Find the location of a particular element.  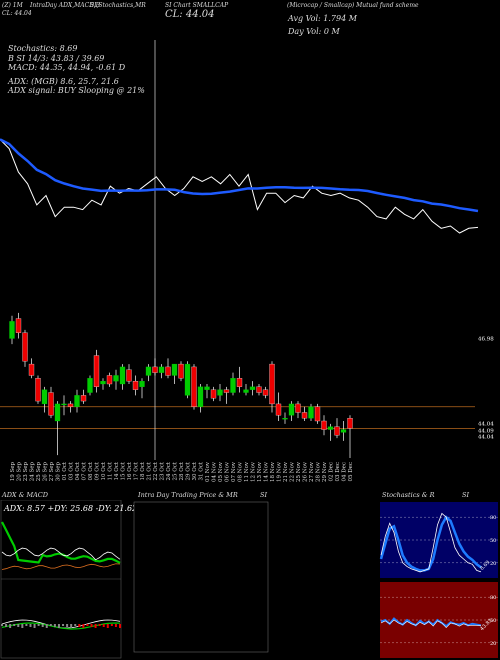

adx-panel-title: ADX & MACD is located at coordinates (25, 495).